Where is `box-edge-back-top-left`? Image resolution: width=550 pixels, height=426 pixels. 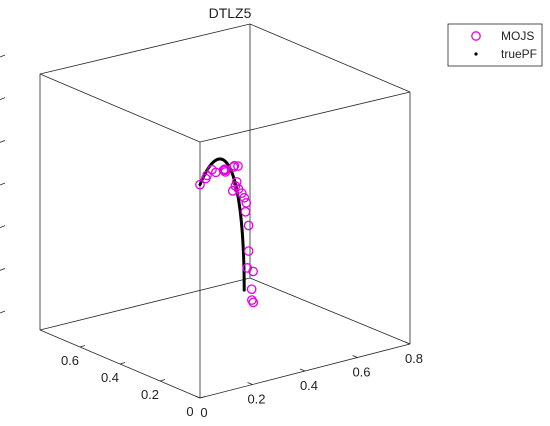 box-edge-back-top-left is located at coordinates (145, 49).